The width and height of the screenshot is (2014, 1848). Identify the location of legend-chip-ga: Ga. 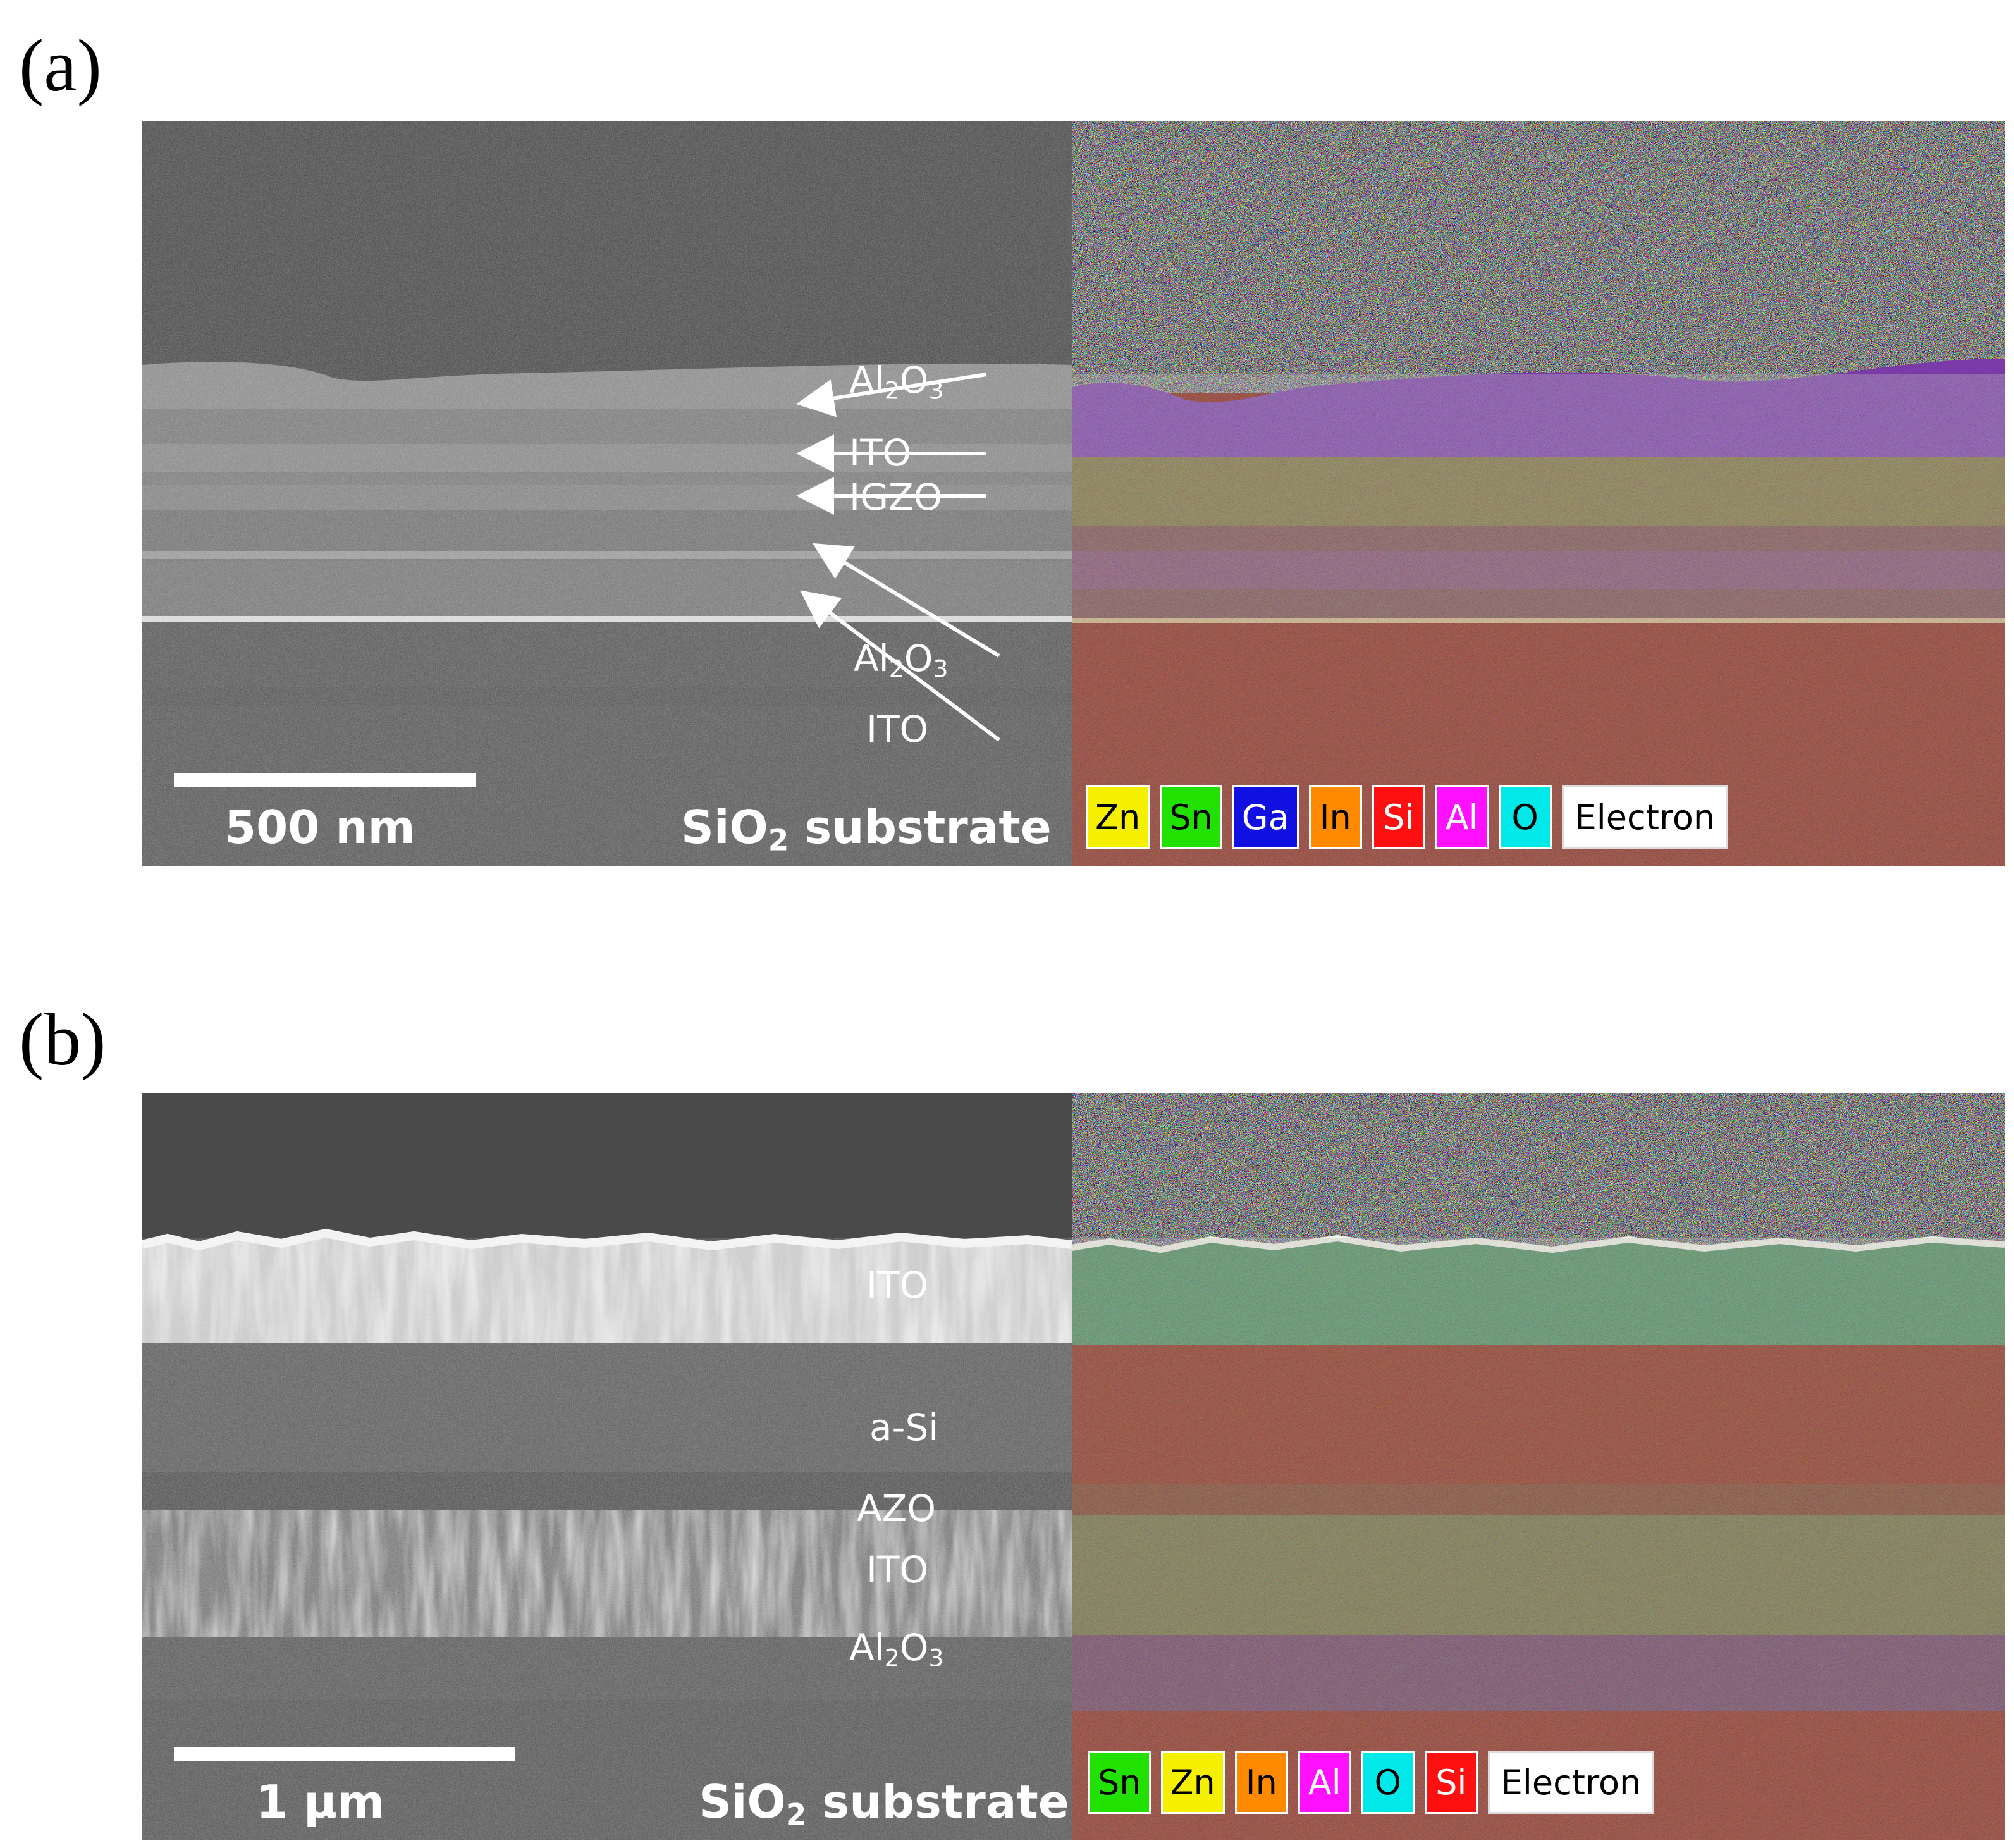
(1265, 817).